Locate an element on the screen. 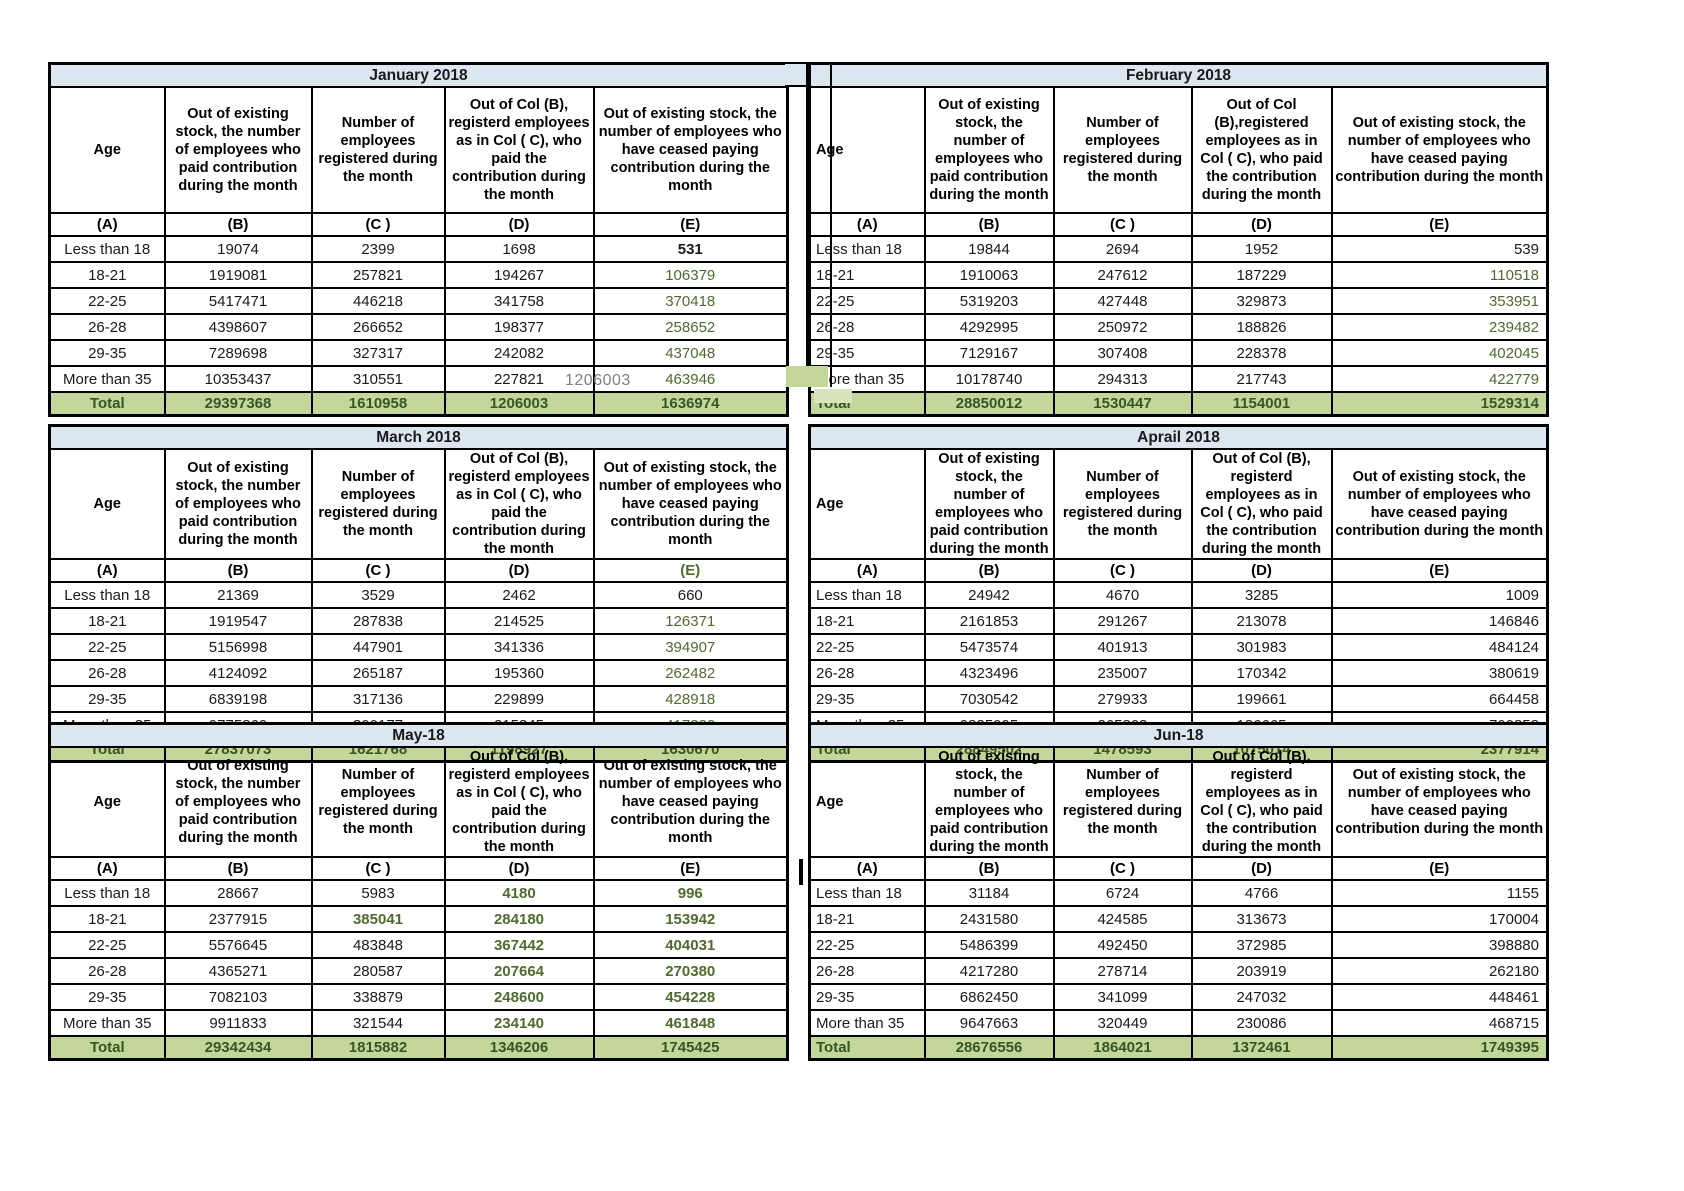 The height and width of the screenshot is (1191, 1684). value-cell: 367442 is located at coordinates (519, 945).